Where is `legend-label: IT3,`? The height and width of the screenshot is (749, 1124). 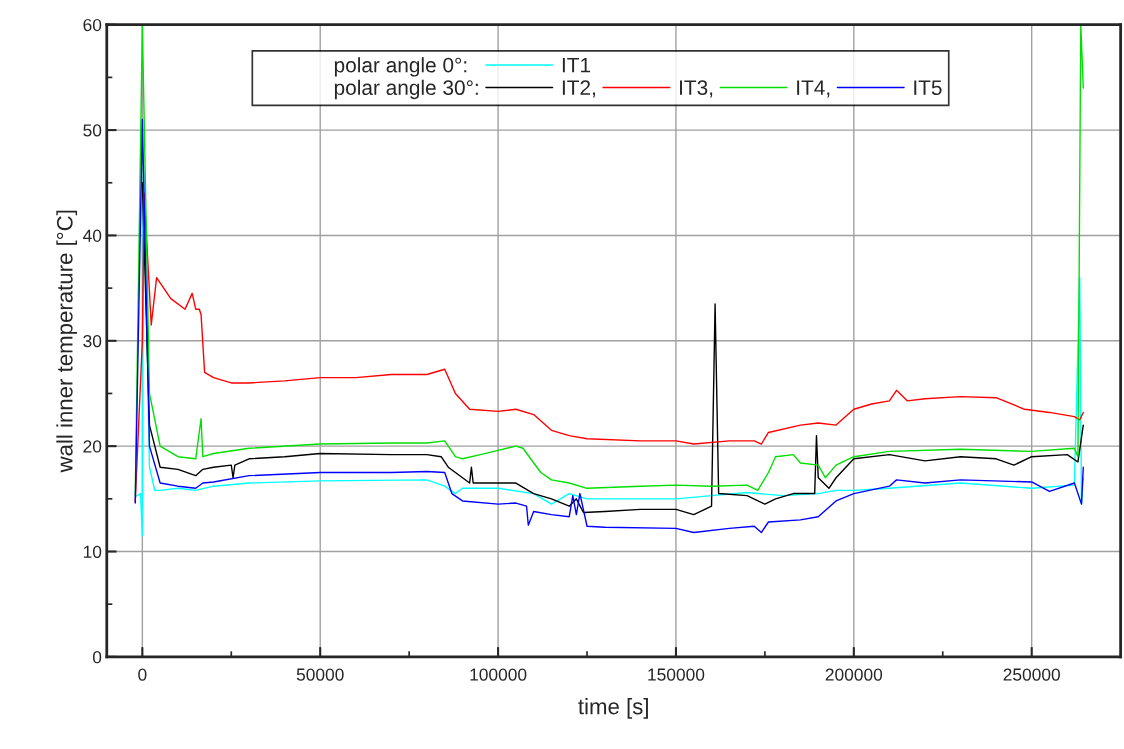 legend-label: IT3, is located at coordinates (696, 89).